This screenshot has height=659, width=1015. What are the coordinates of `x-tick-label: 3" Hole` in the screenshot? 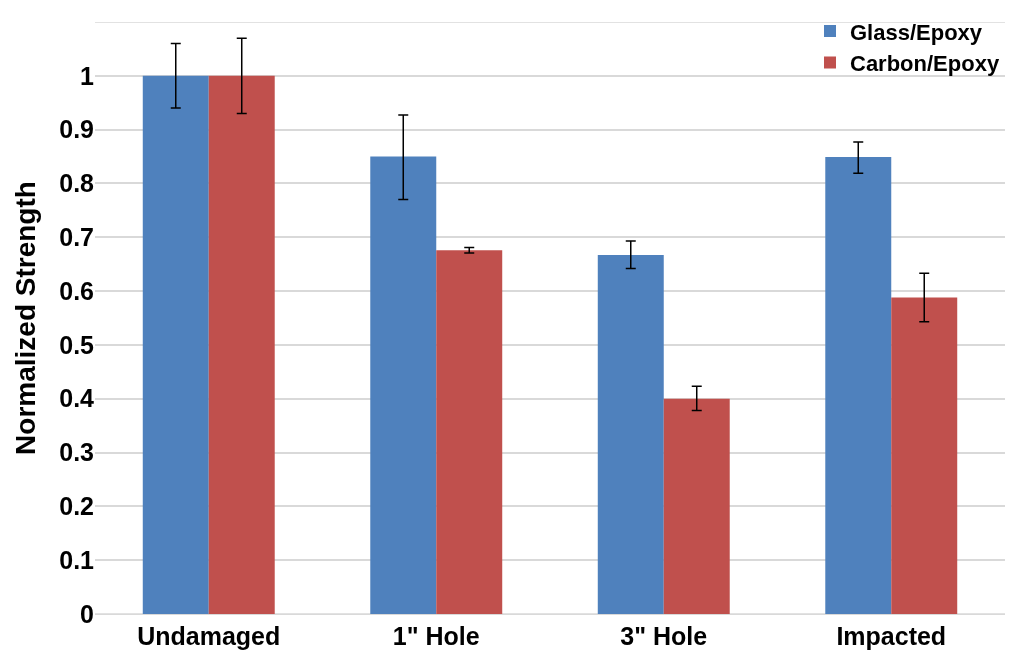 It's located at (664, 636).